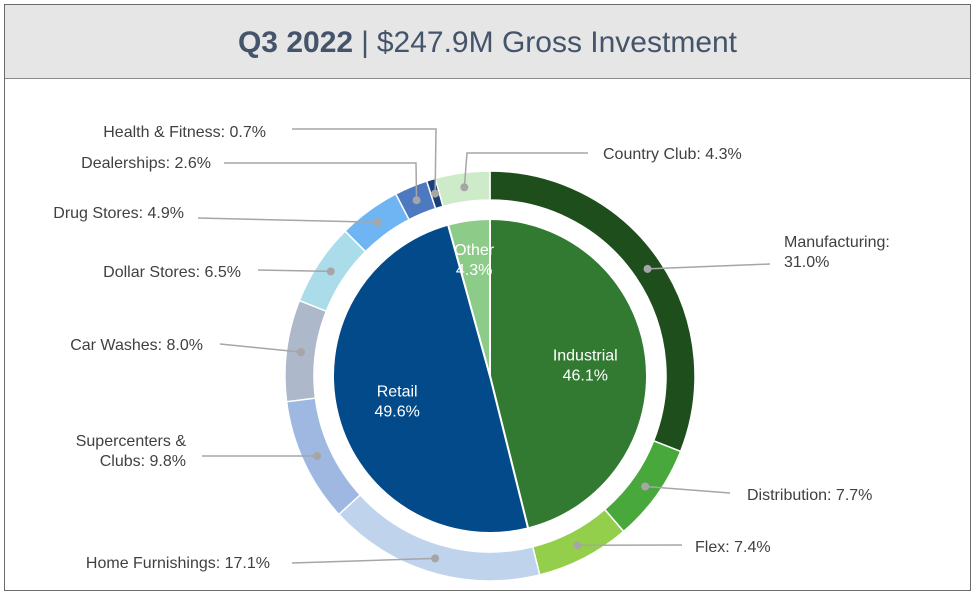  What do you see at coordinates (435, 558) in the screenshot?
I see `leader-dot-home-furnishings` at bounding box center [435, 558].